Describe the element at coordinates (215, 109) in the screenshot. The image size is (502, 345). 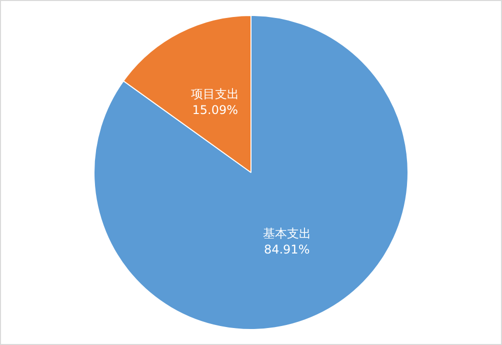
I see `data-label: 15.09%` at that location.